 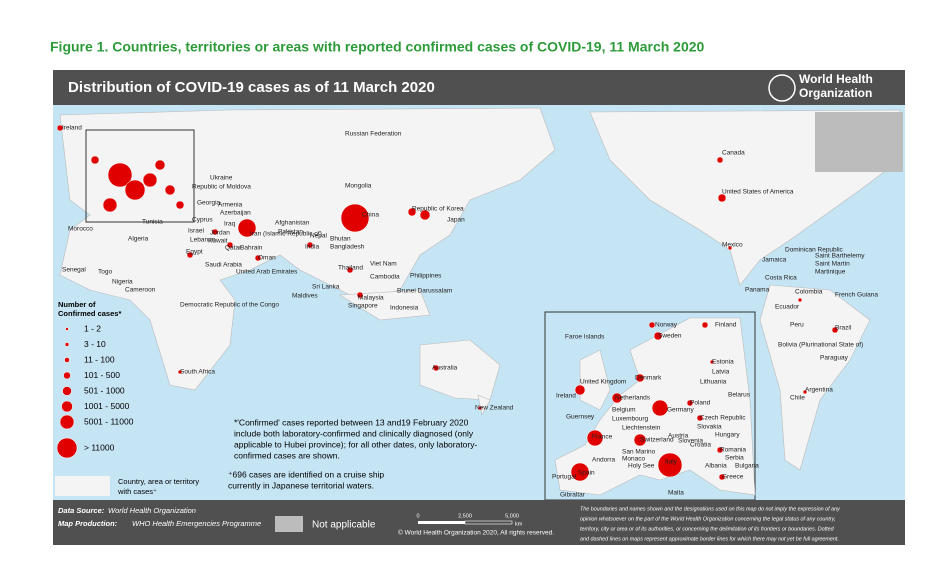 I want to click on country-label: Panama, so click(x=757, y=290).